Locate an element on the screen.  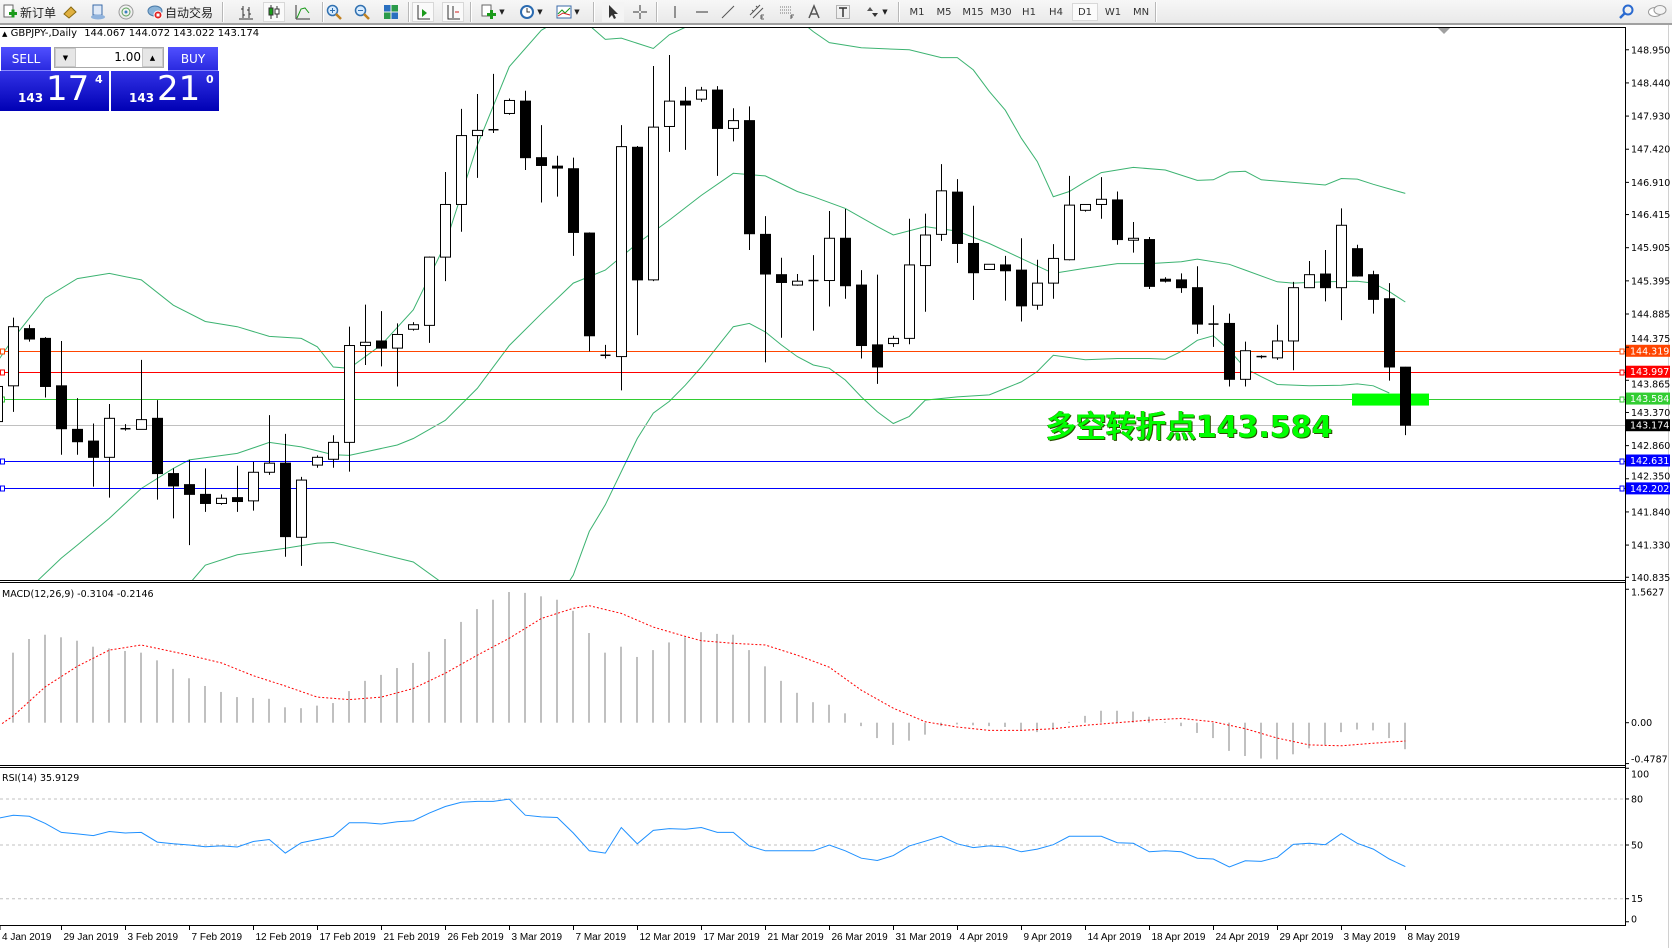
timeframe-w1: W1 is located at coordinates (1113, 12).